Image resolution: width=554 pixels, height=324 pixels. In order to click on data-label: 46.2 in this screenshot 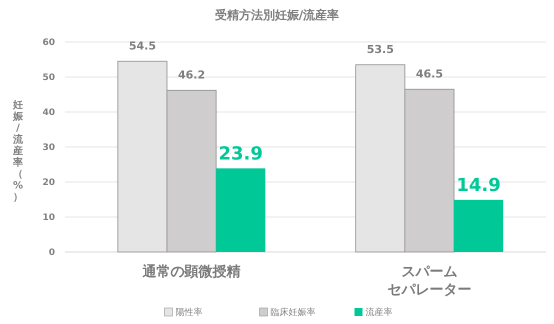, I will do `click(192, 75)`.